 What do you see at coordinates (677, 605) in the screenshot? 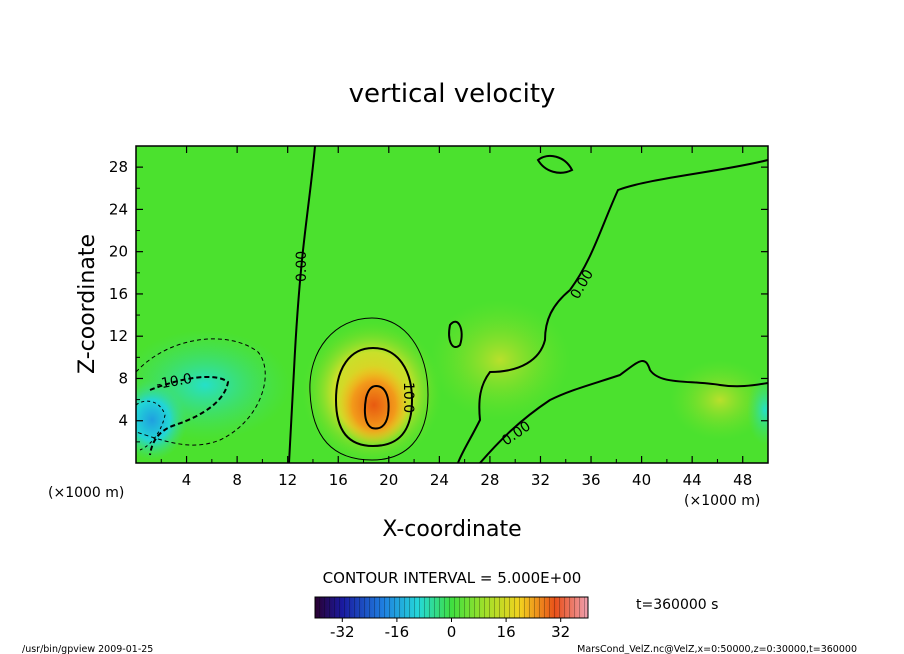
I see `time-label: t=360000 s` at bounding box center [677, 605].